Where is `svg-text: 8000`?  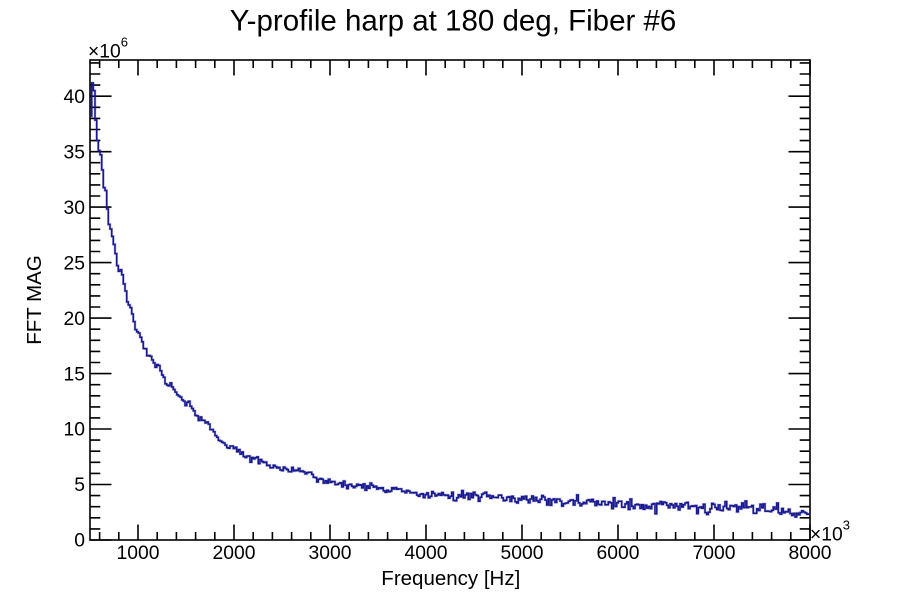 svg-text: 8000 is located at coordinates (810, 553).